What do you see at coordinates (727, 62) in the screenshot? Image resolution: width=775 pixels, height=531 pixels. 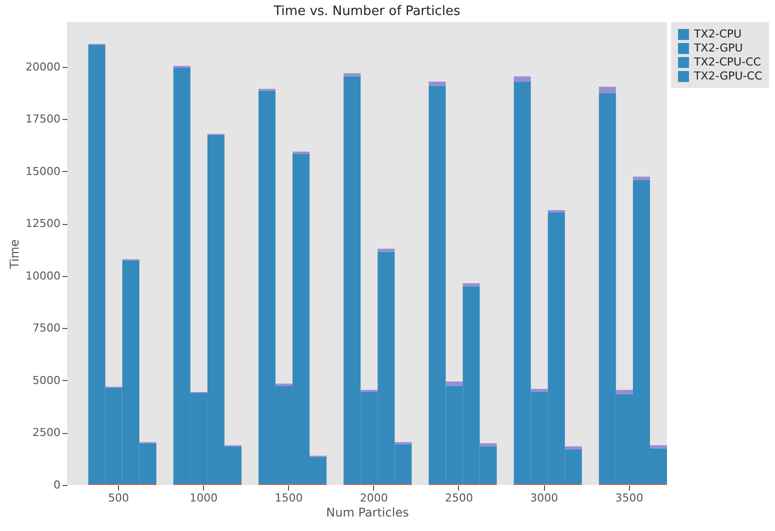 I see `legend-label: TX2-CPU-CC` at bounding box center [727, 62].